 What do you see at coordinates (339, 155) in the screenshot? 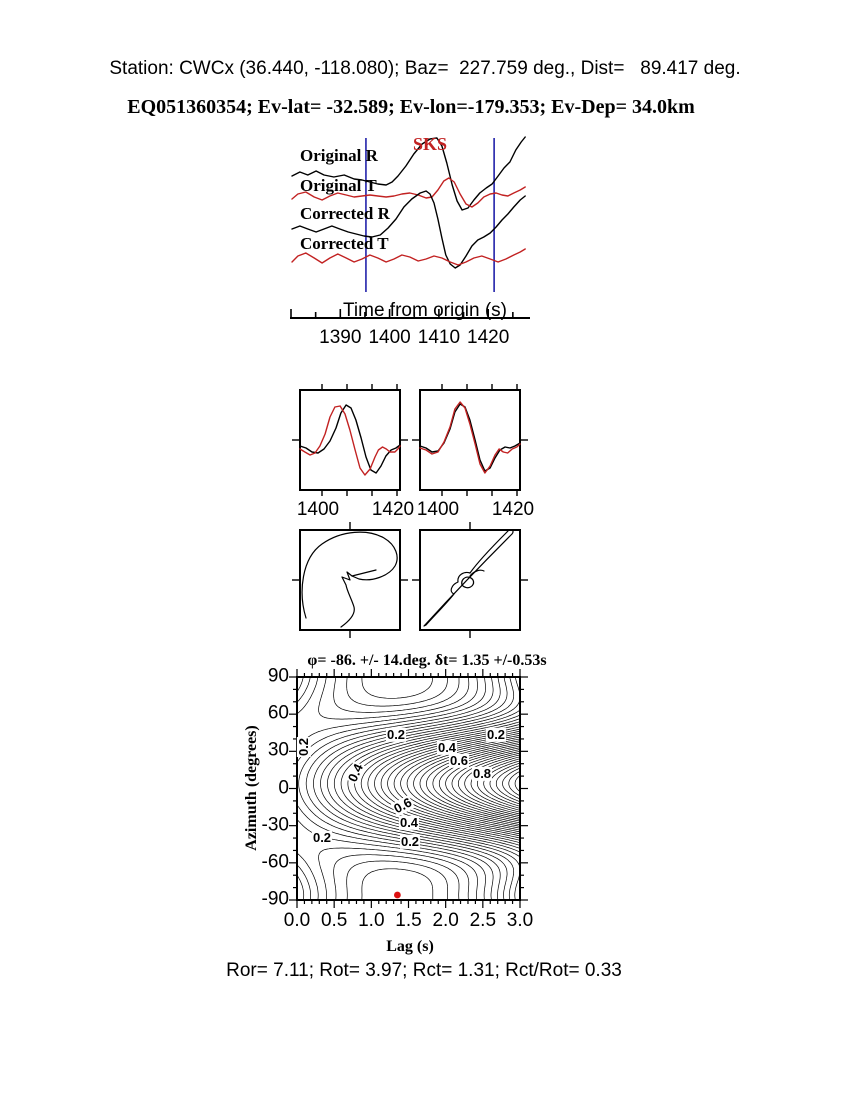
I see `trace-label-original-r: Original R` at bounding box center [339, 155].